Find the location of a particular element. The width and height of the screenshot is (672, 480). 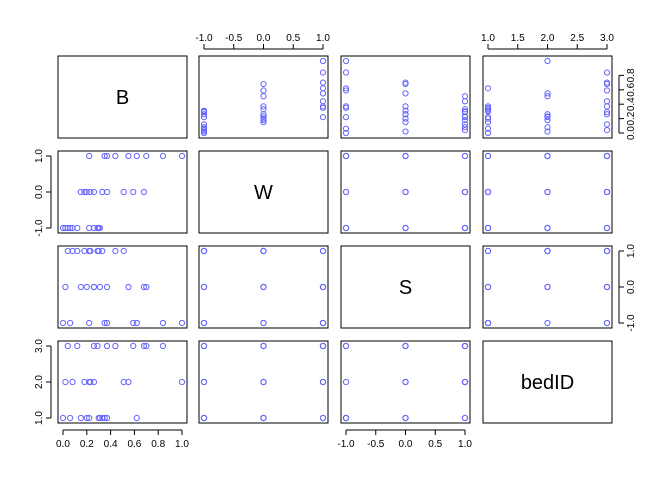

tick-label: 0.5 is located at coordinates (293, 38).